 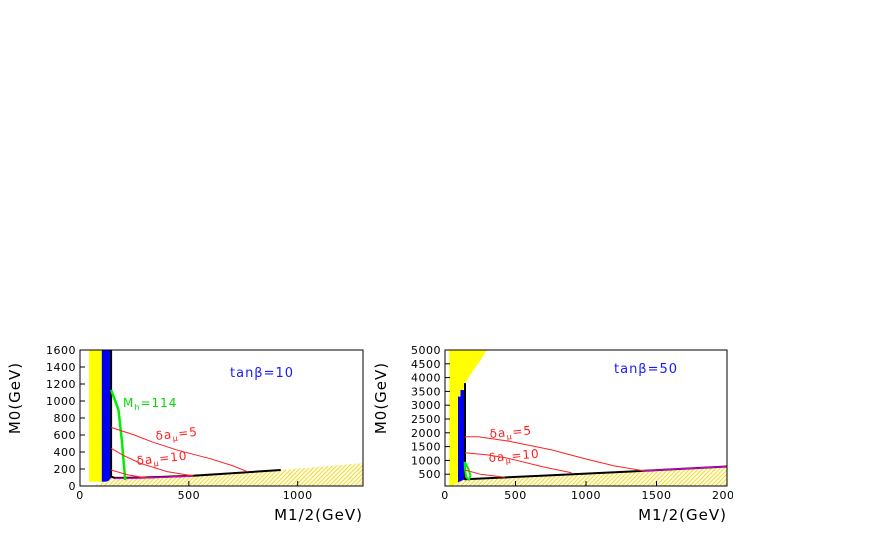 I want to click on curve-label-subscript: h, so click(x=137, y=407).